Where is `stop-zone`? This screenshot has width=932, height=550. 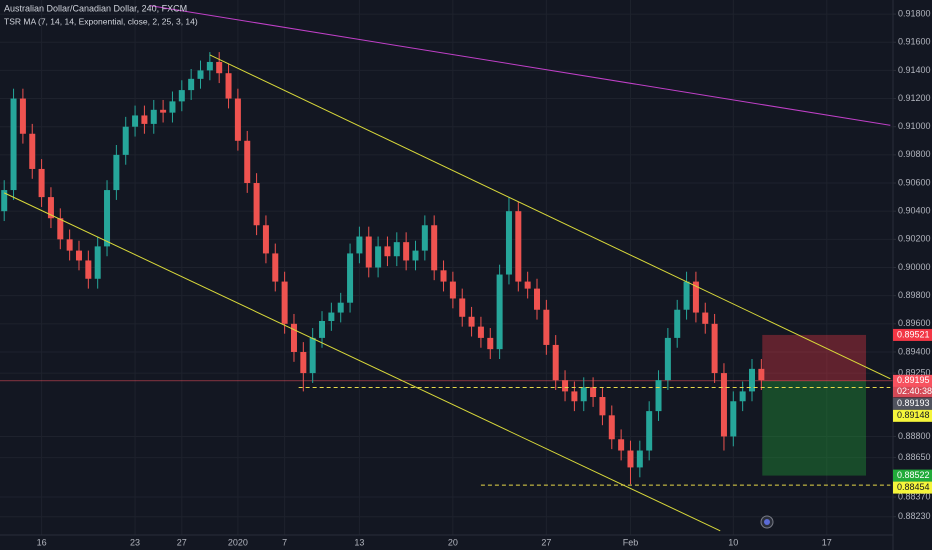 stop-zone is located at coordinates (814, 357).